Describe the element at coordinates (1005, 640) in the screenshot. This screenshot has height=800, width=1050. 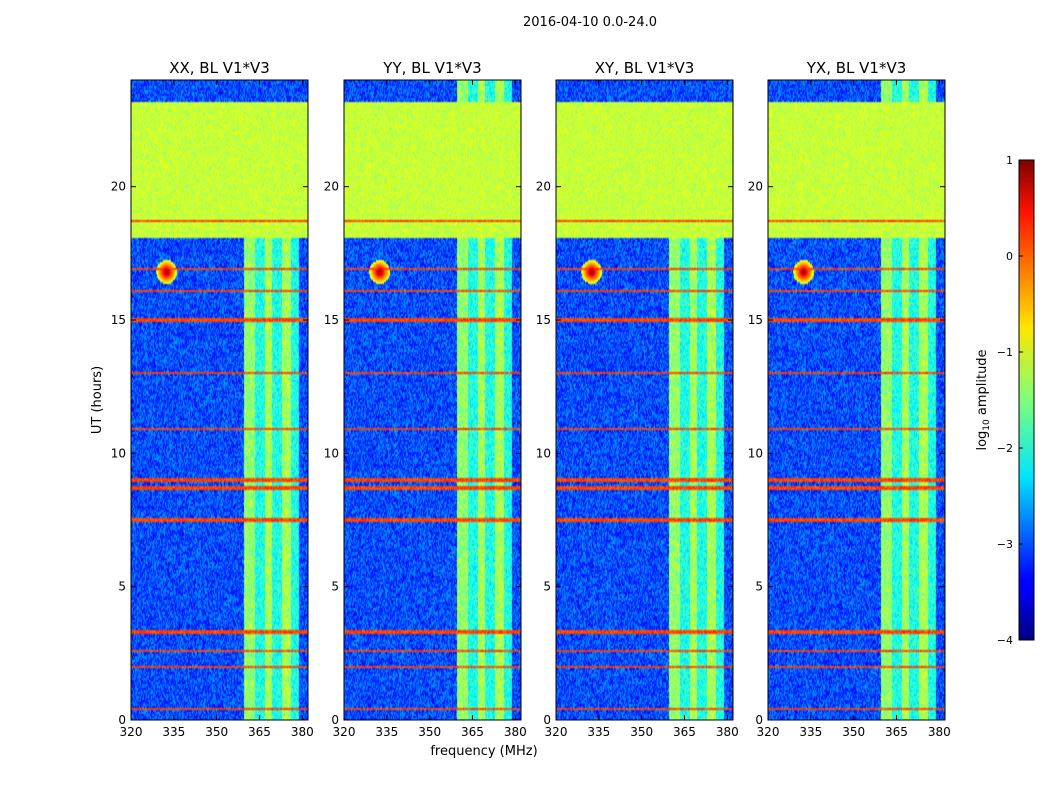
I see `colorbar-tick-label: −4` at that location.